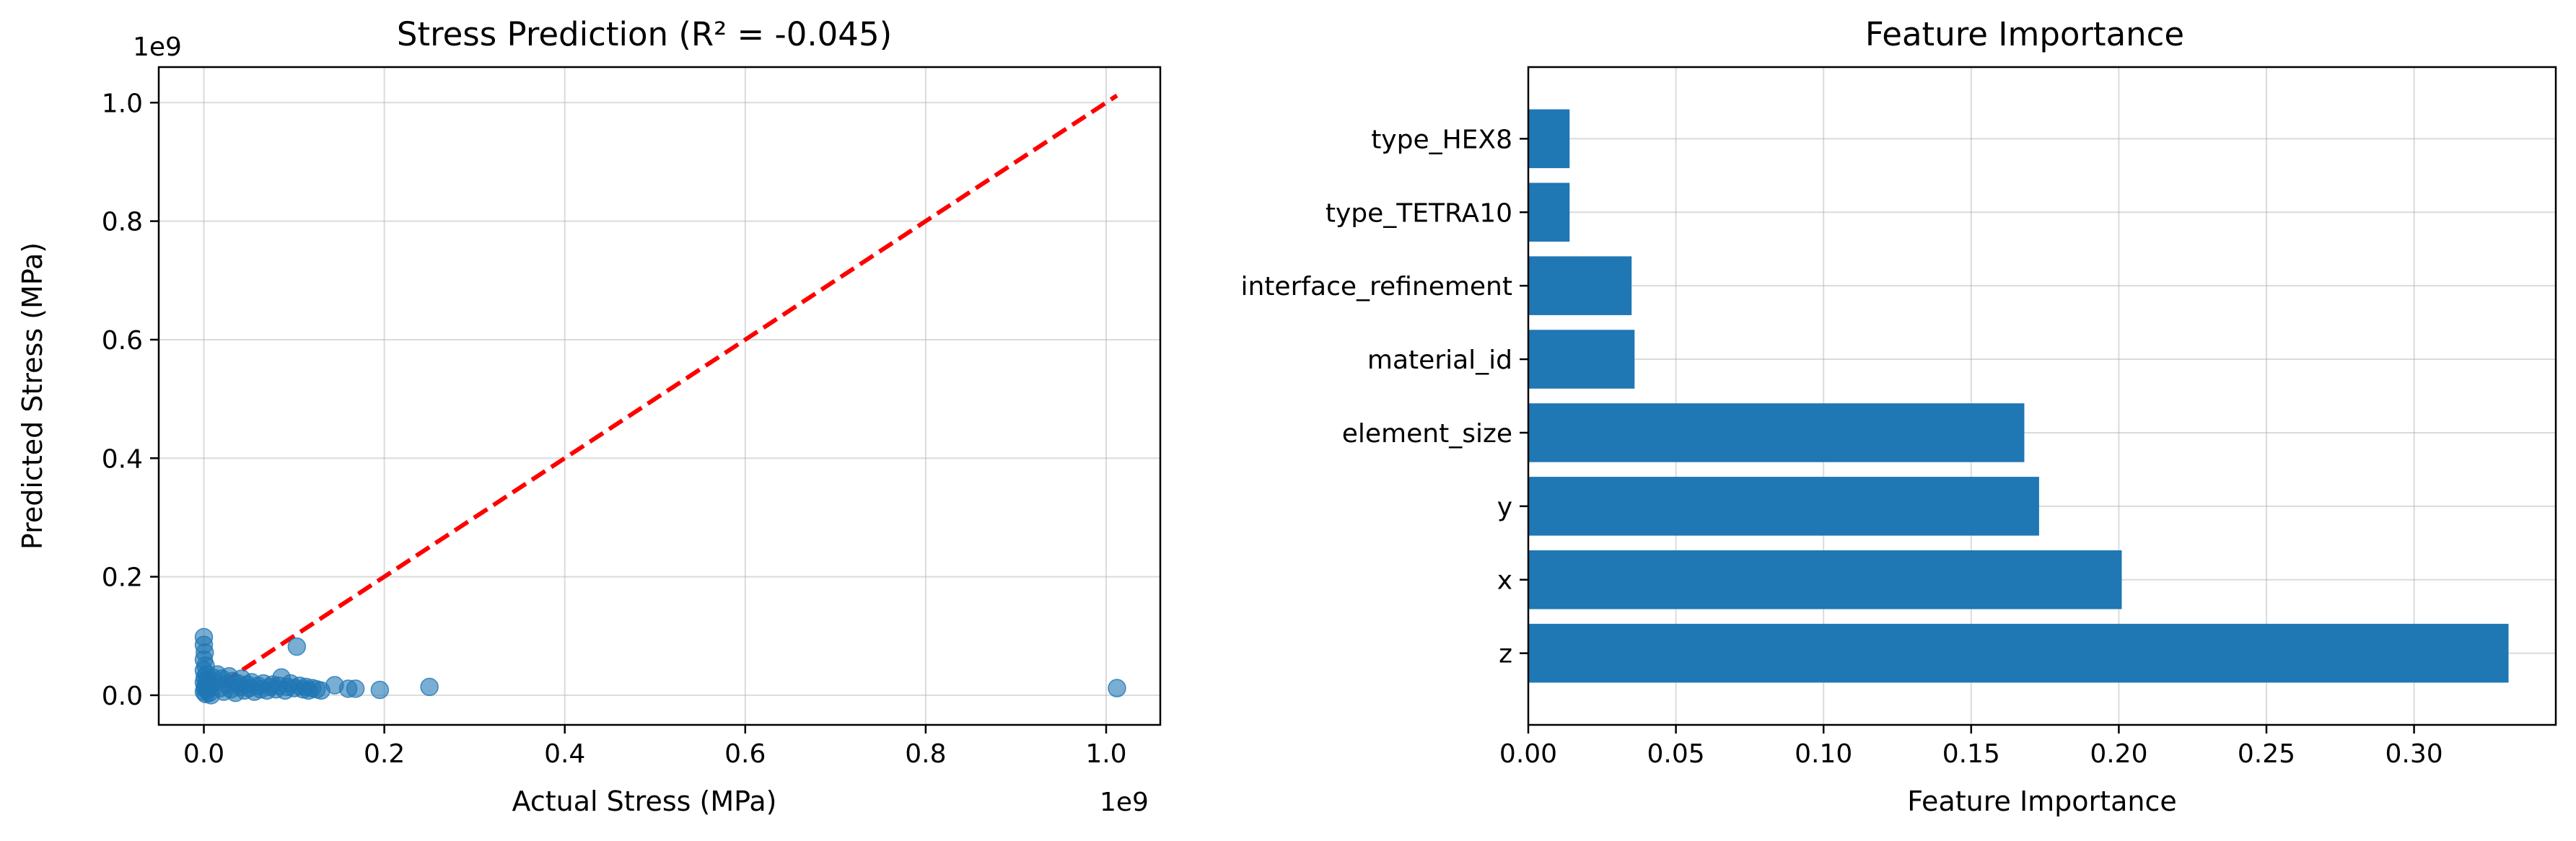 The width and height of the screenshot is (2576, 841). Describe the element at coordinates (1419, 213) in the screenshot. I see `bar-category-label: type_TETRA10` at that location.